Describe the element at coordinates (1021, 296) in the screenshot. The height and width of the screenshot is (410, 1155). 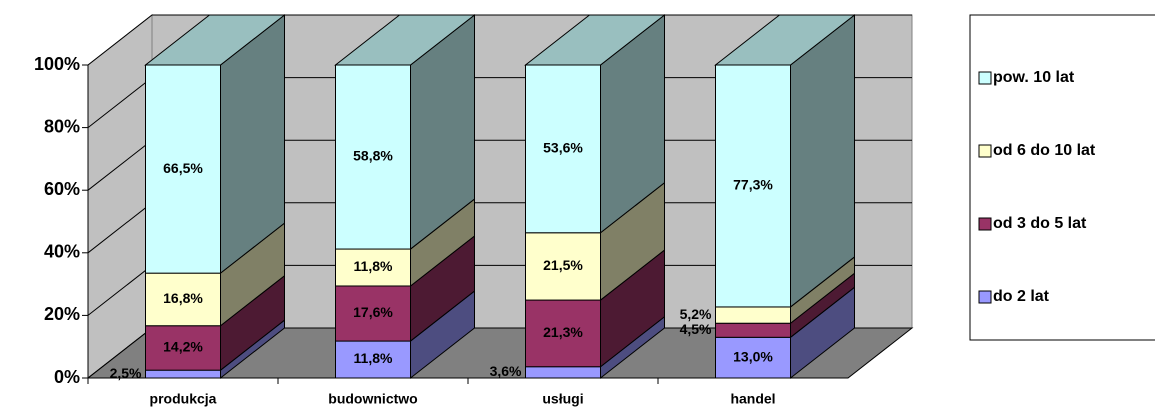
I see `legend-label: do 2 lat` at that location.